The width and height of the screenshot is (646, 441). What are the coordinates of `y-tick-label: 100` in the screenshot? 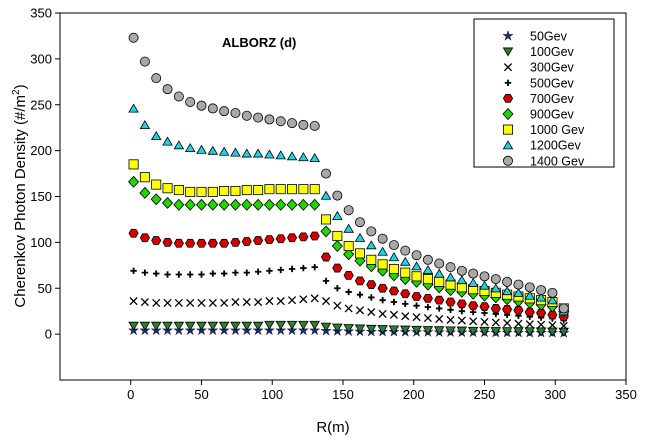 It's located at (41, 242).